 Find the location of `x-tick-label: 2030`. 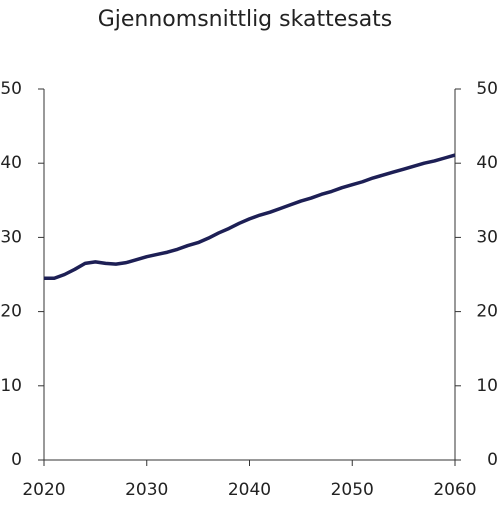

x-tick-label: 2030 is located at coordinates (146, 490).